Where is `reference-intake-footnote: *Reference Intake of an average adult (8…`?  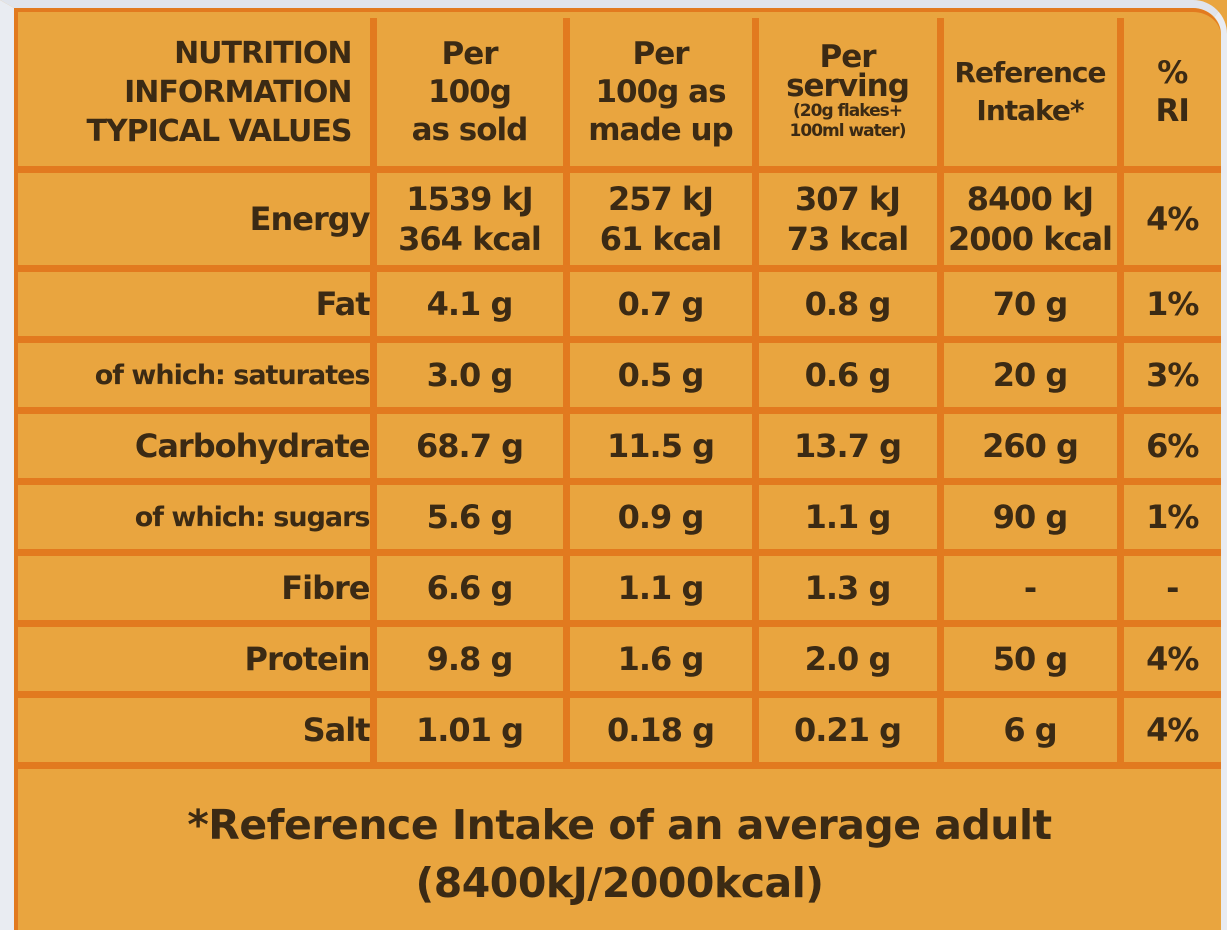
reference-intake-footnote: *Reference Intake of an average adult (8… is located at coordinates (619, 854).